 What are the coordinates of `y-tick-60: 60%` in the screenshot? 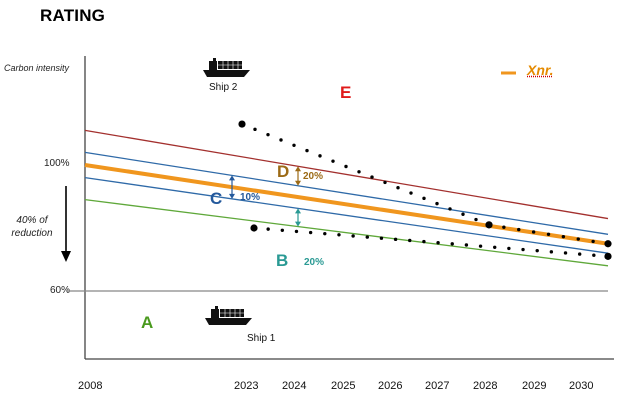 It's located at (60, 290).